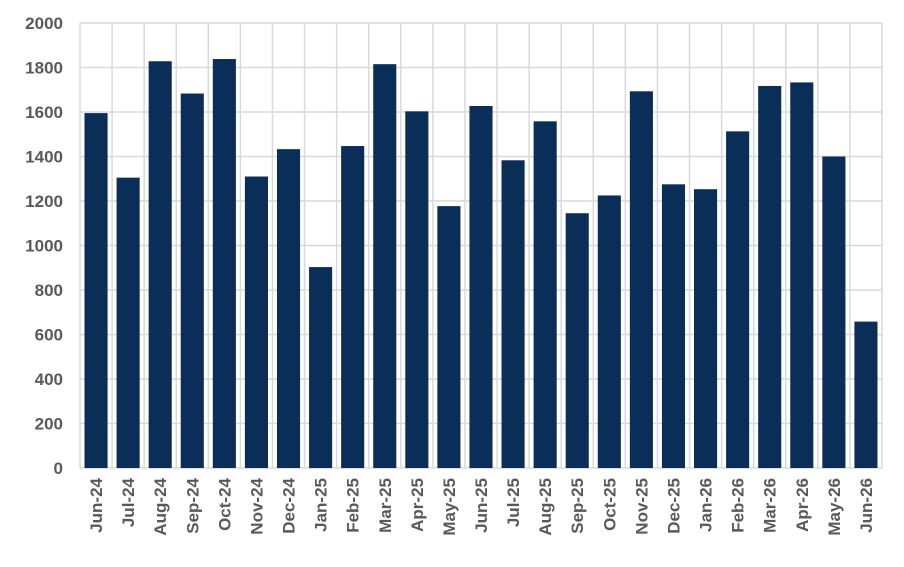 The width and height of the screenshot is (904, 567). I want to click on x-tick-label: Aug-25, so click(545, 507).